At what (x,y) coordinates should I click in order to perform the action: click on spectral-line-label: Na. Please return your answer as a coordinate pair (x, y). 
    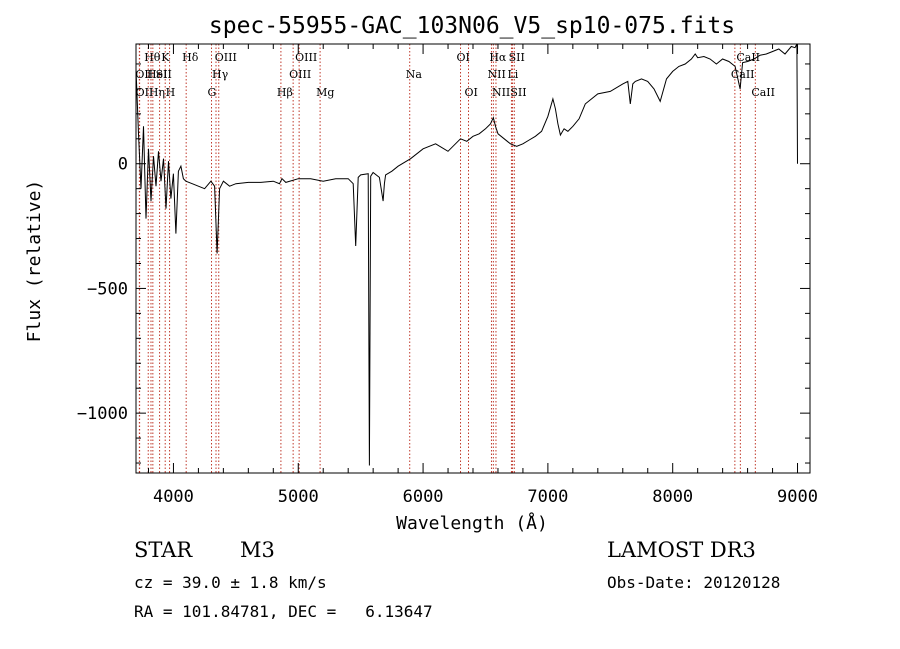
    Looking at the image, I should click on (414, 74).